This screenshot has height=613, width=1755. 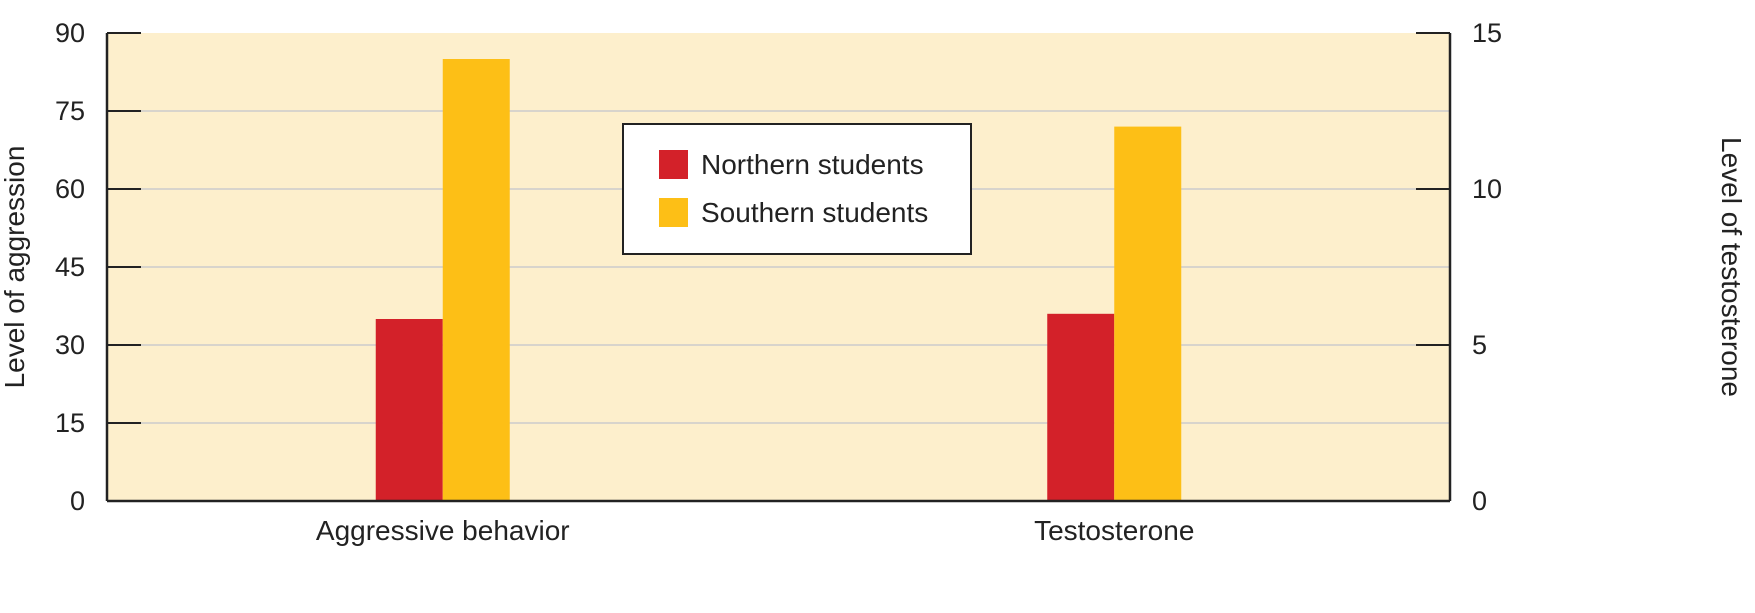 What do you see at coordinates (812, 164) in the screenshot?
I see `legend-label-northern: Northern students` at bounding box center [812, 164].